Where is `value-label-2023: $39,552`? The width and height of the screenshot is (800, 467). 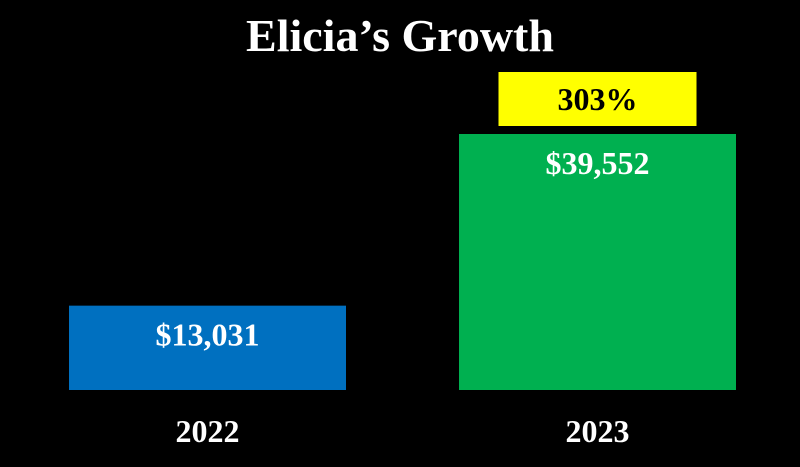 value-label-2023: $39,552 is located at coordinates (598, 163).